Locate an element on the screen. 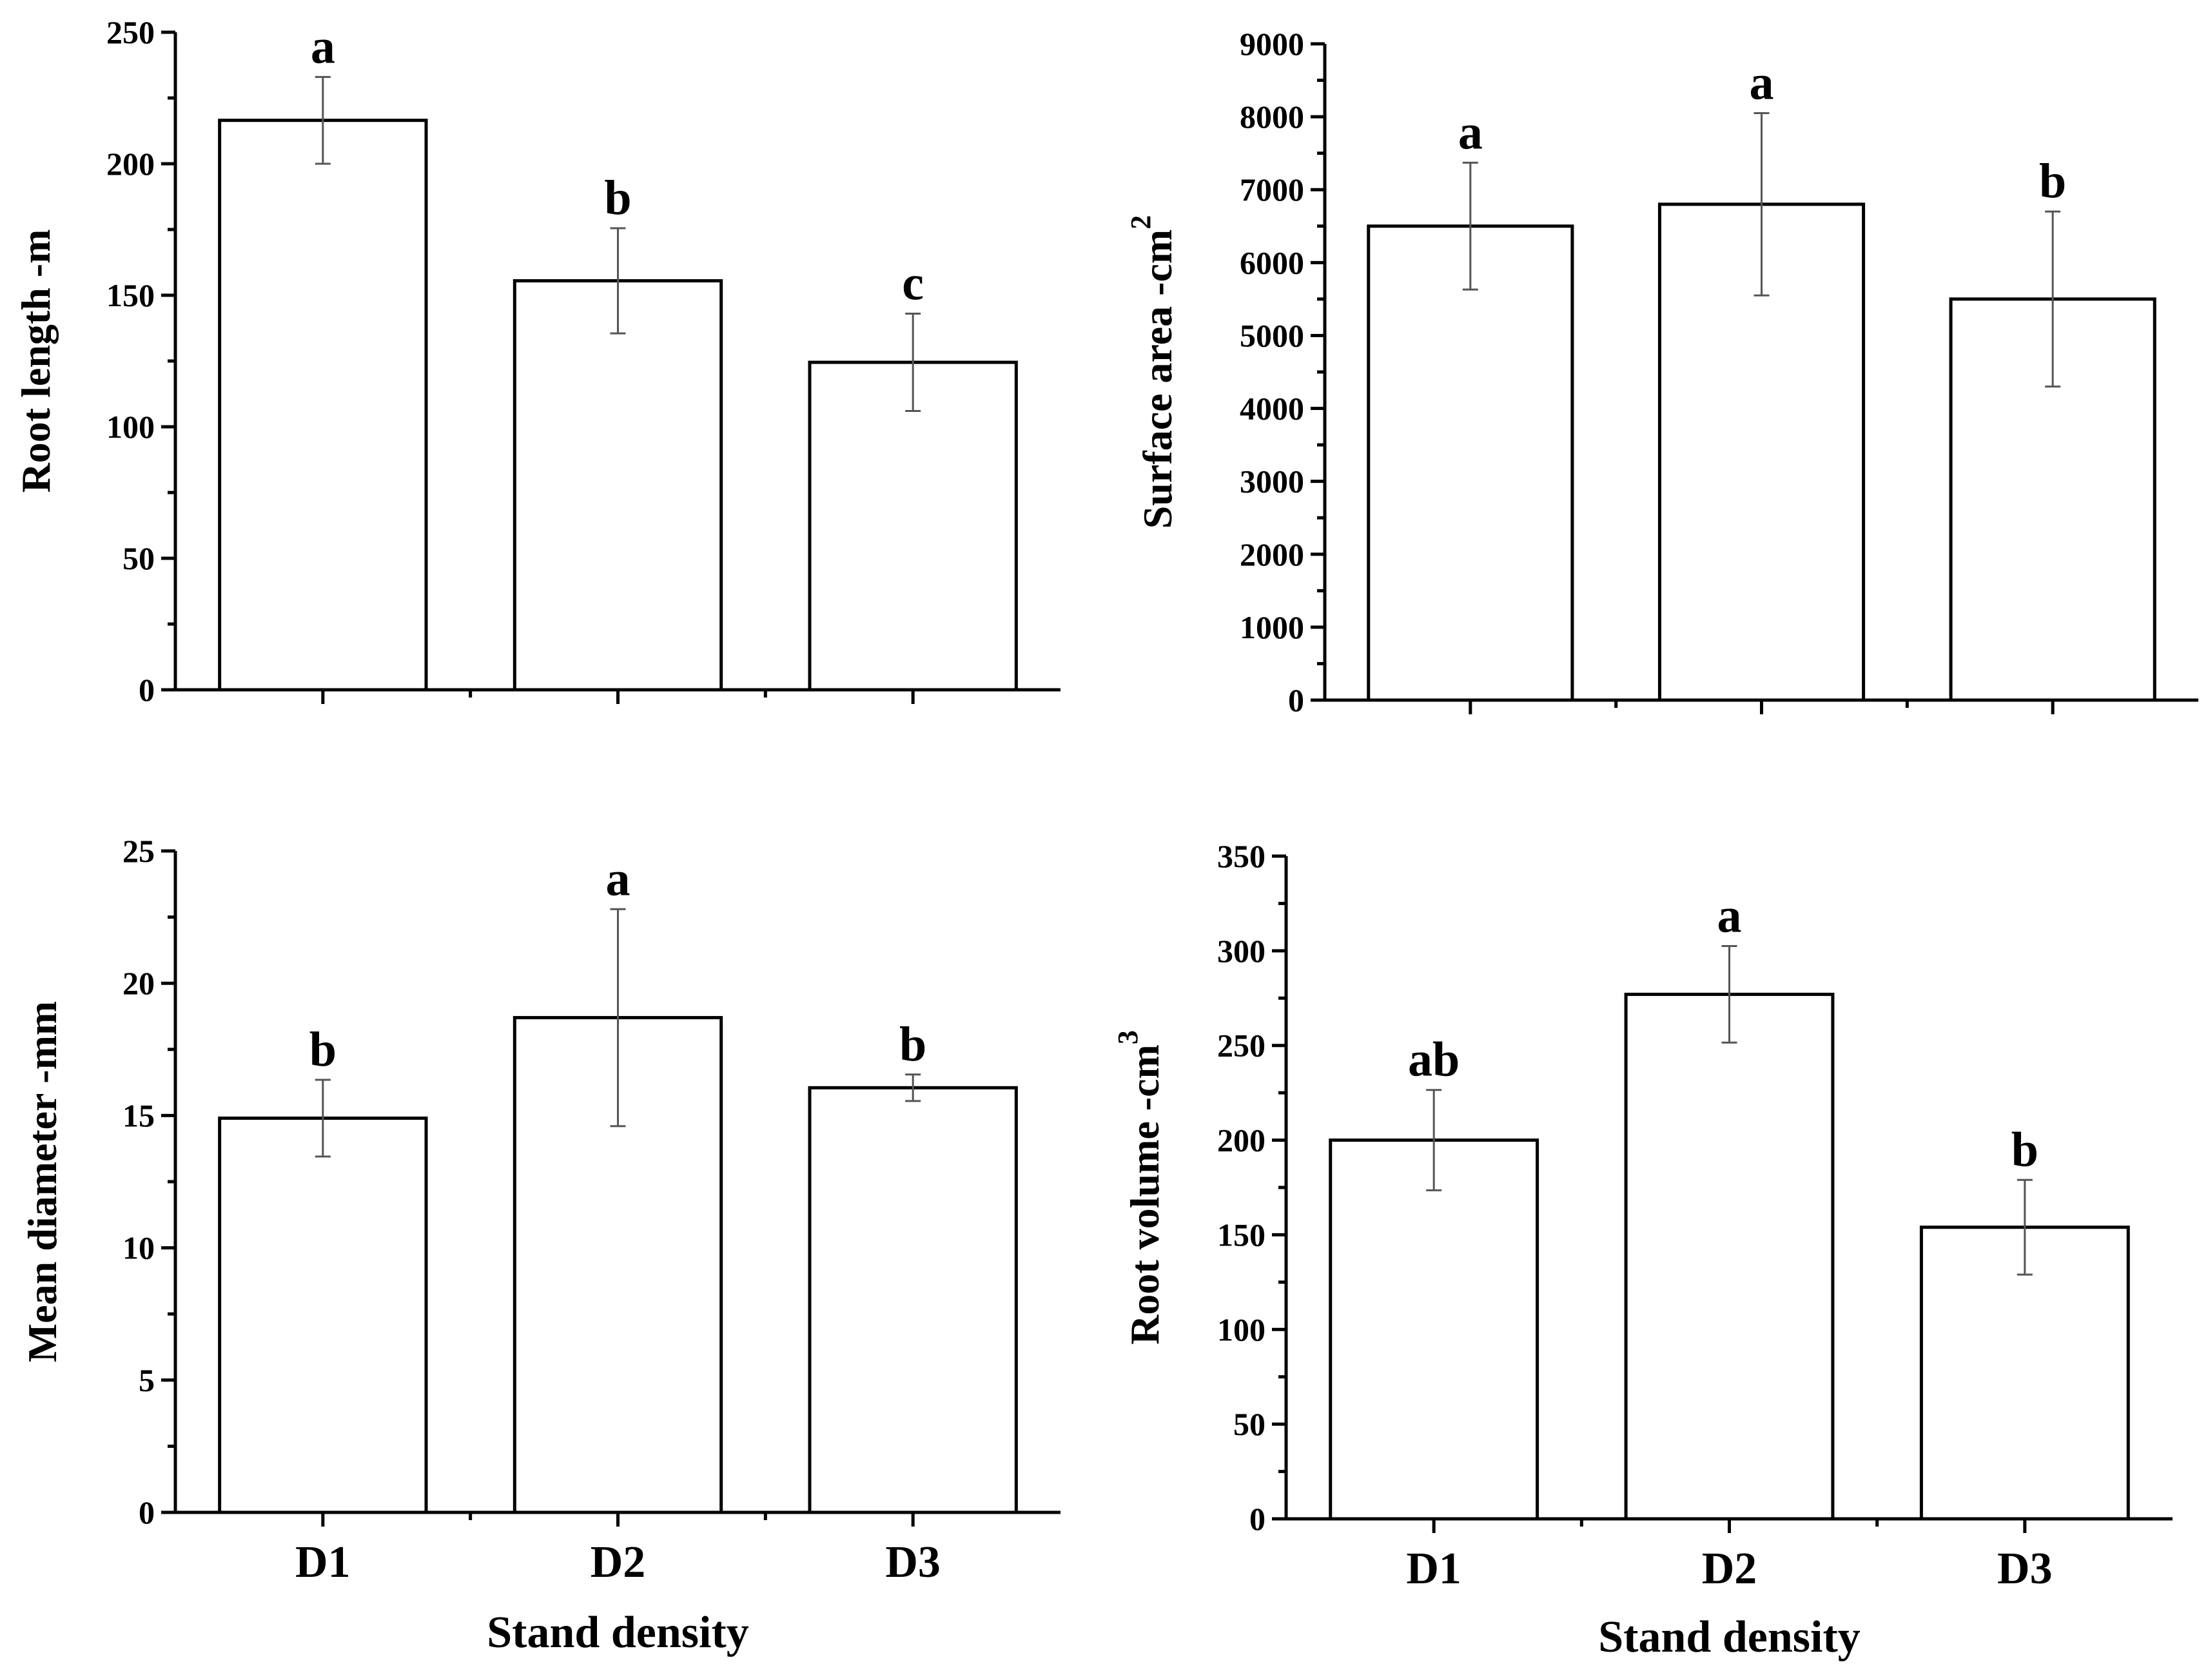  significance-letter: c is located at coordinates (913, 284).